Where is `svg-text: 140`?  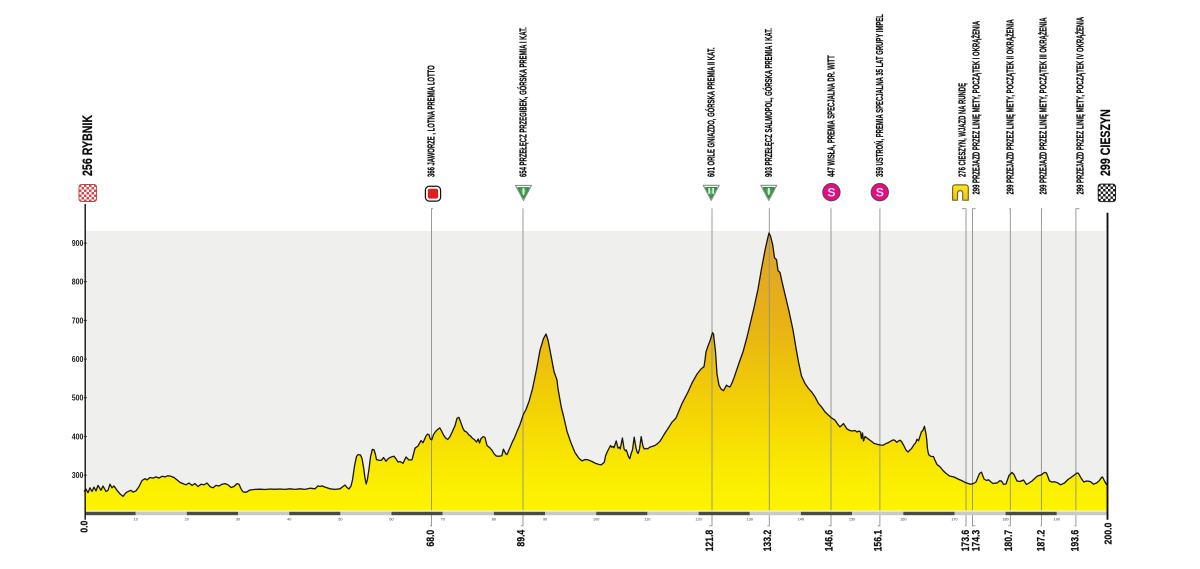
svg-text: 140 is located at coordinates (801, 520).